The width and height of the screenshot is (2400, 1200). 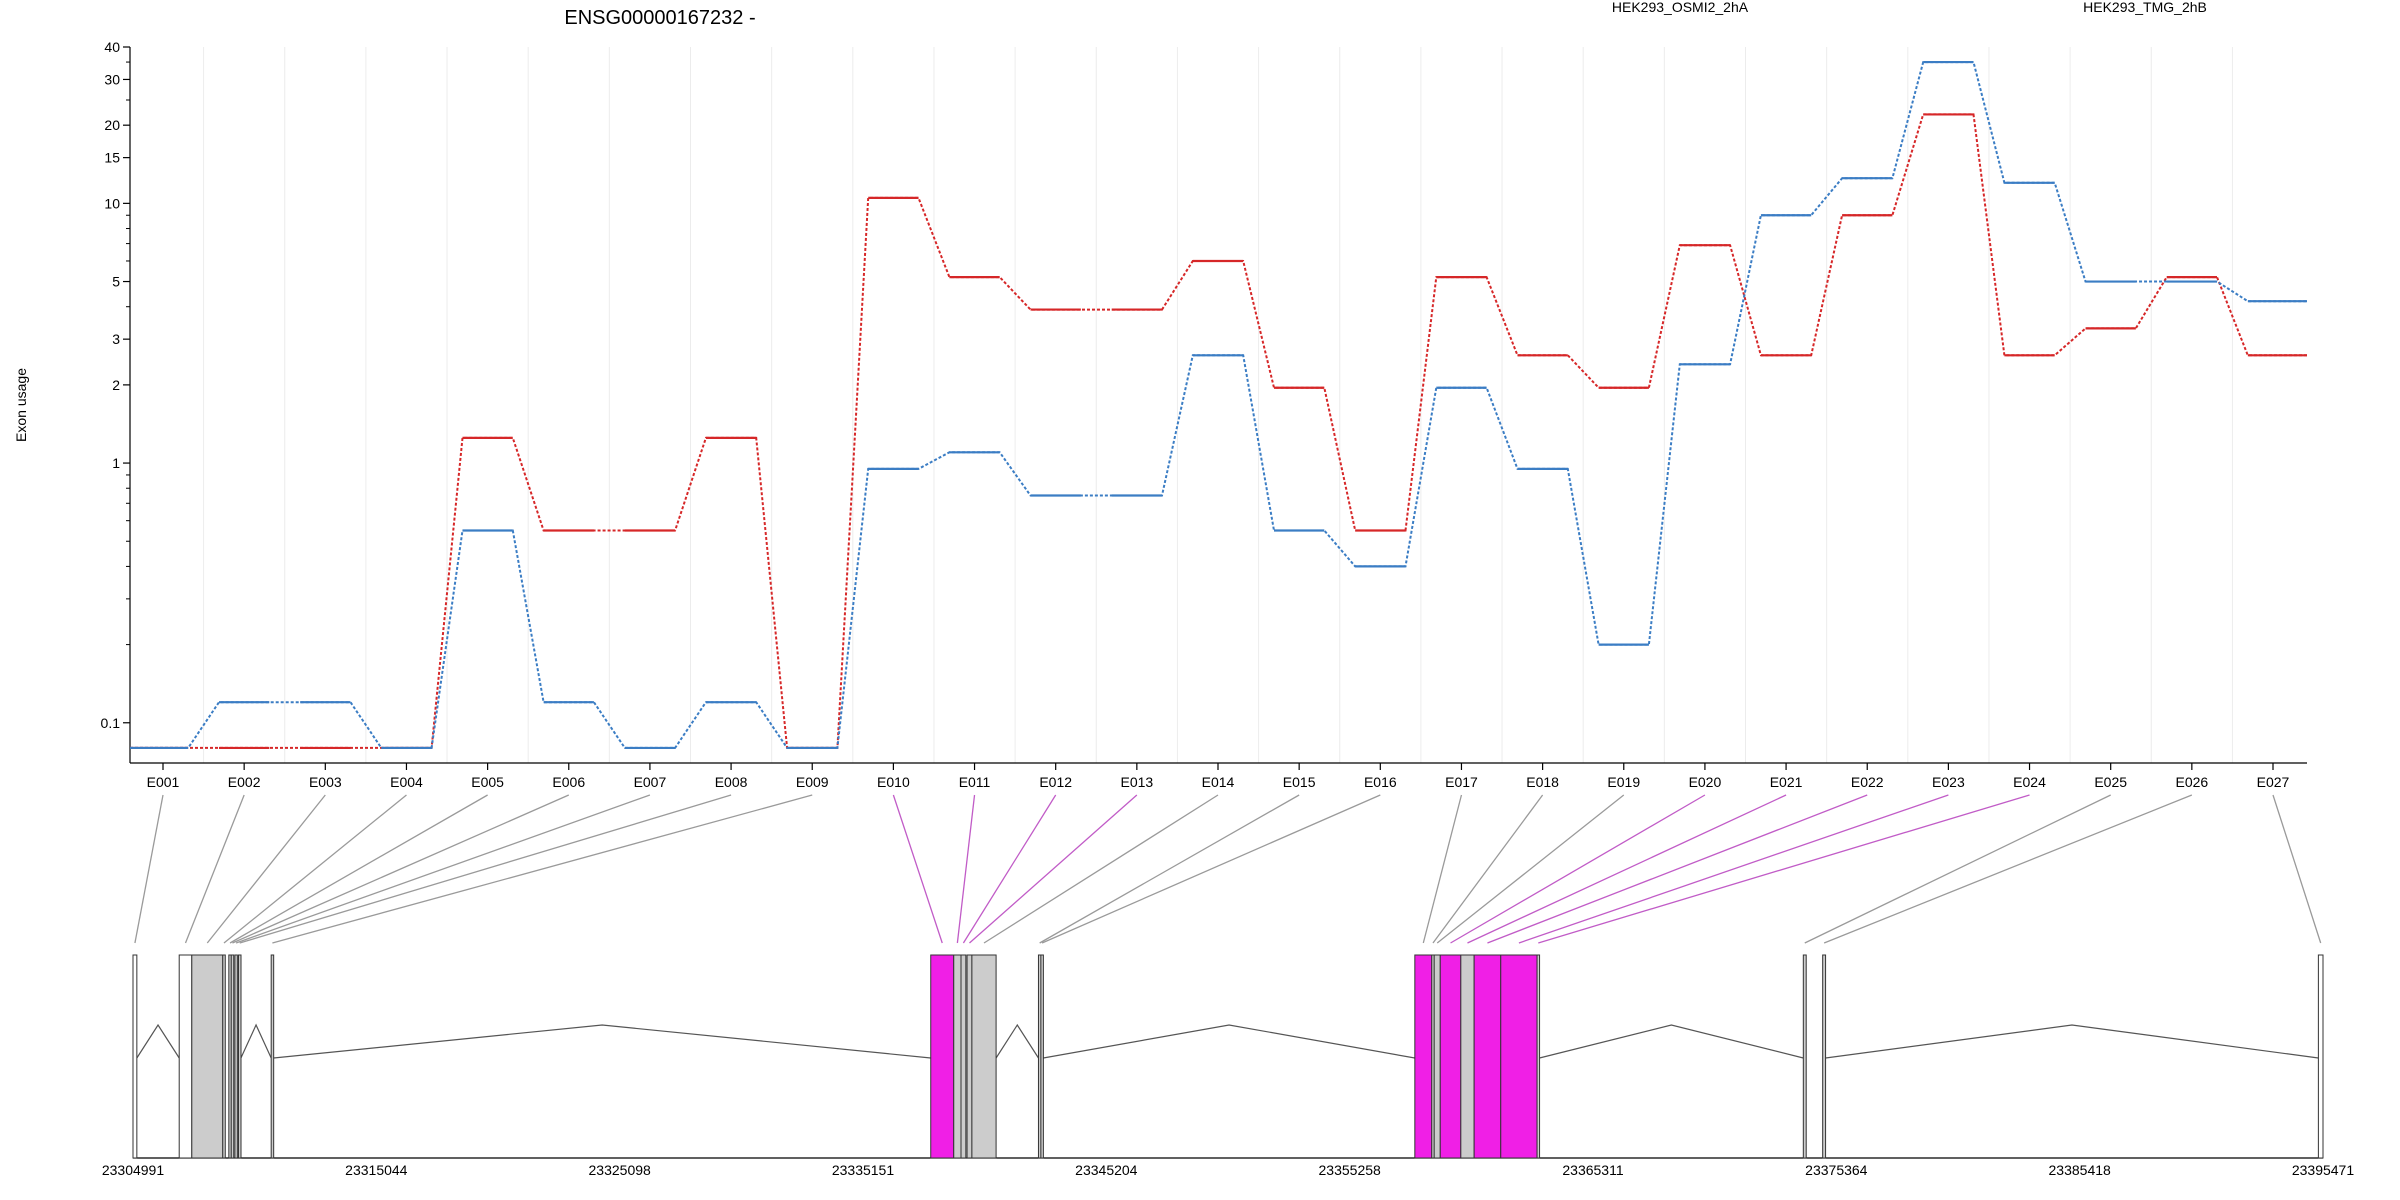 What do you see at coordinates (325, 782) in the screenshot?
I see `x-tick-label: E003` at bounding box center [325, 782].